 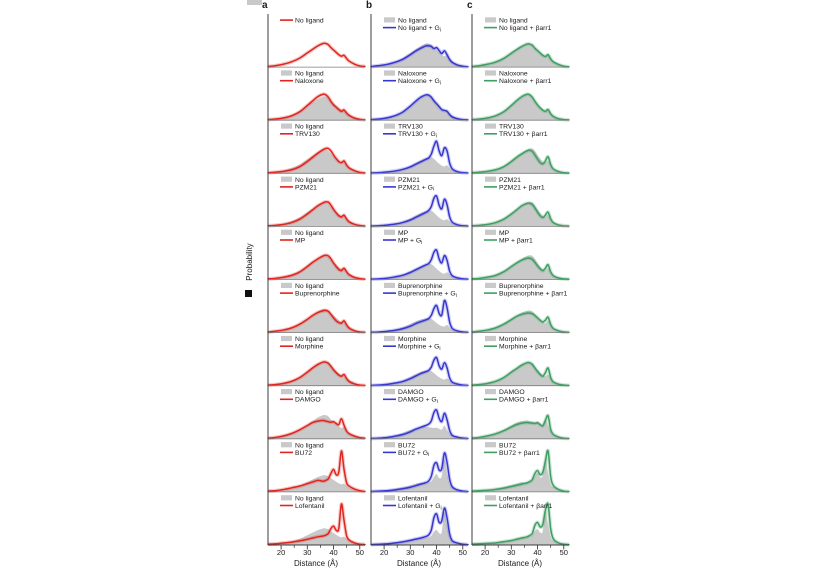 I want to click on legend-fill-label: Buprenorphine, so click(x=521, y=286).